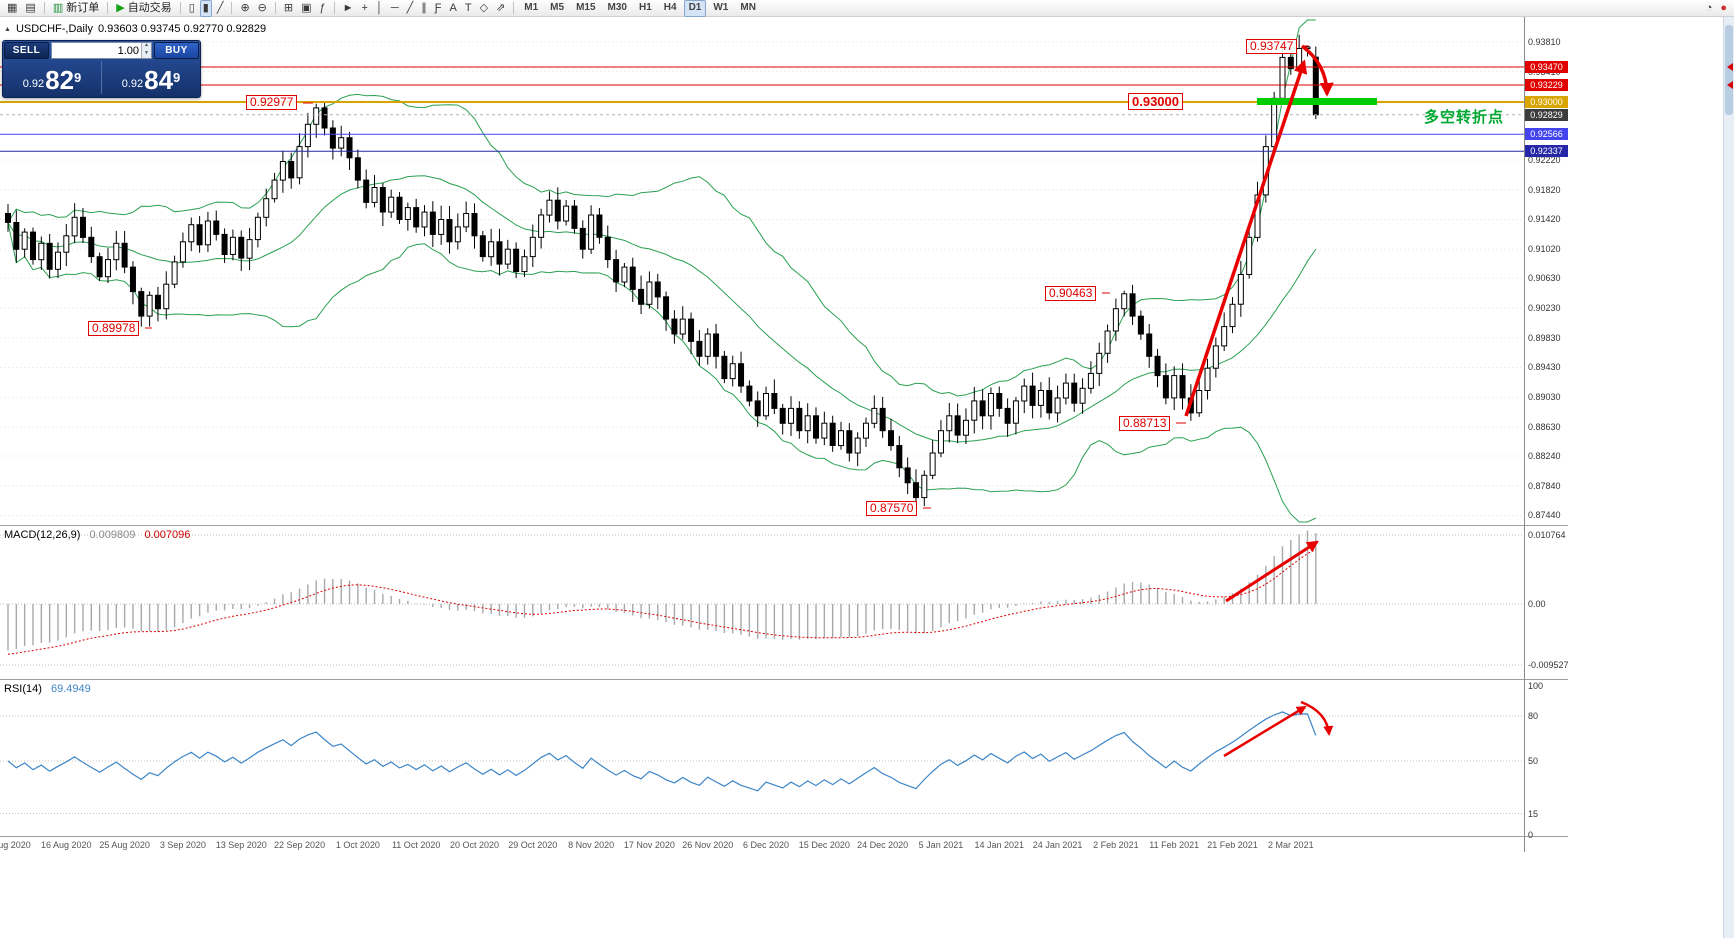 The image size is (1734, 938). Describe the element at coordinates (12, 8) in the screenshot. I see `new-chart-button: ▦` at that location.